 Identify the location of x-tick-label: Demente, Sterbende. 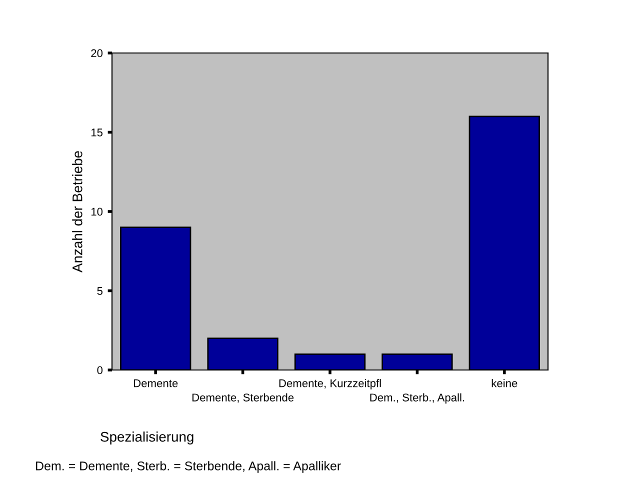
(243, 398).